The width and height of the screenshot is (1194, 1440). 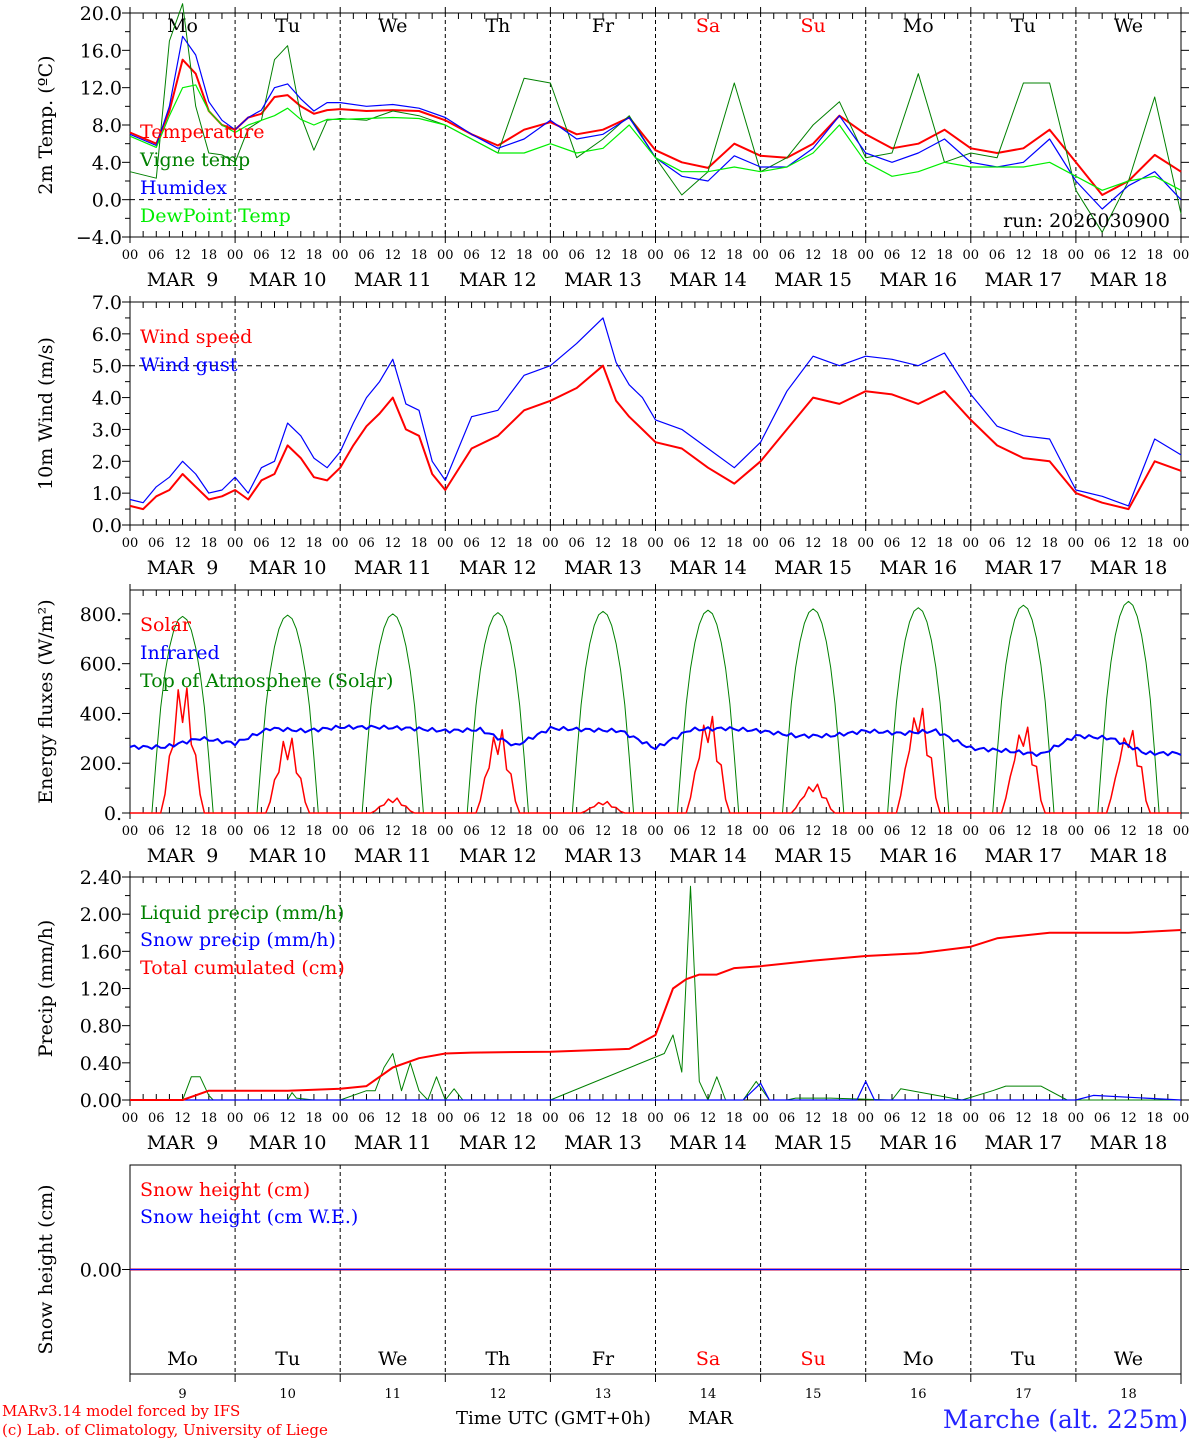 I want to click on legend-temperature: Temperature, so click(x=202, y=132).